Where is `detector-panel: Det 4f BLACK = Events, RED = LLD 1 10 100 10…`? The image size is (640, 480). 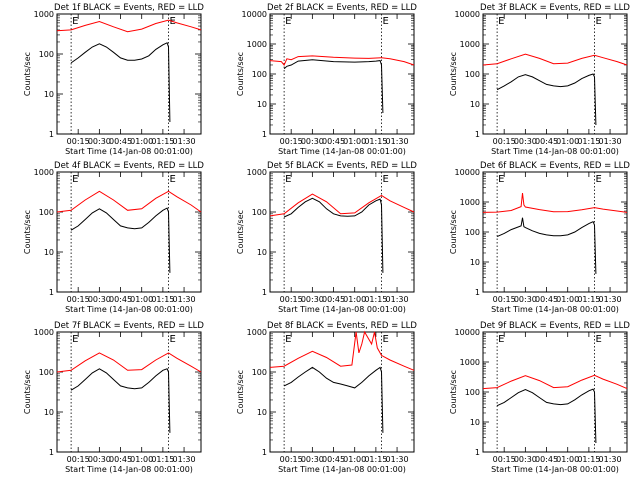
detector-panel: Det 4f BLACK = Events, RED = LLD 1 10 100 10… is located at coordinates (113, 237).